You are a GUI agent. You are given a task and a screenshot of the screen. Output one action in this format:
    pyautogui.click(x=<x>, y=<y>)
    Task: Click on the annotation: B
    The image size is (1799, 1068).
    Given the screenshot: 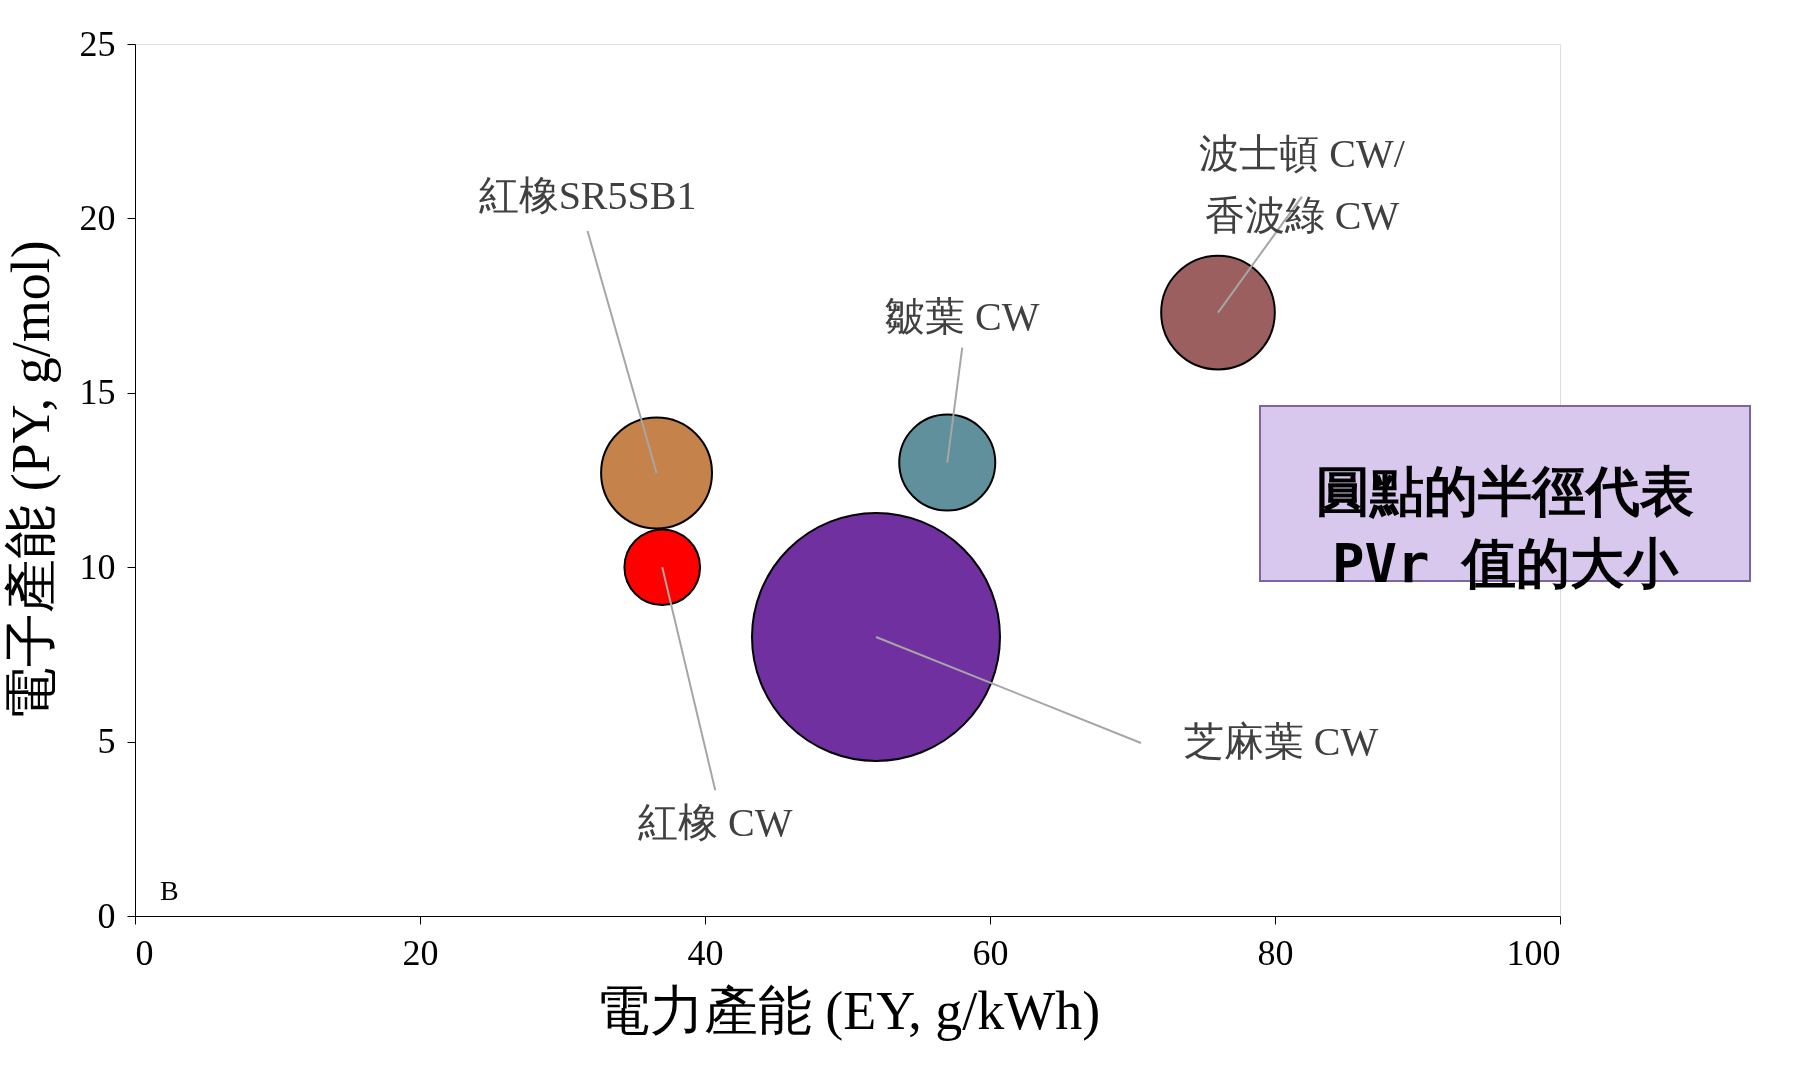 What is the action you would take?
    pyautogui.click(x=169, y=890)
    